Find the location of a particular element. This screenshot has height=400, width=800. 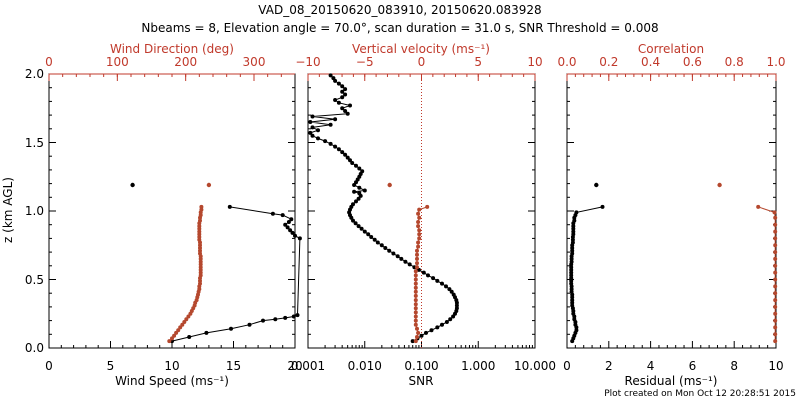

xtick-top-label: 300 is located at coordinates (254, 62).